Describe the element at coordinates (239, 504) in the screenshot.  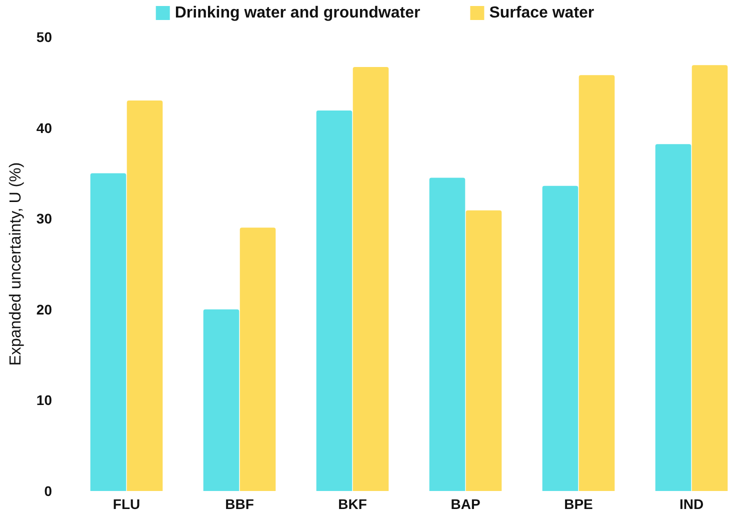
I see `x-tick-label: BBF` at that location.